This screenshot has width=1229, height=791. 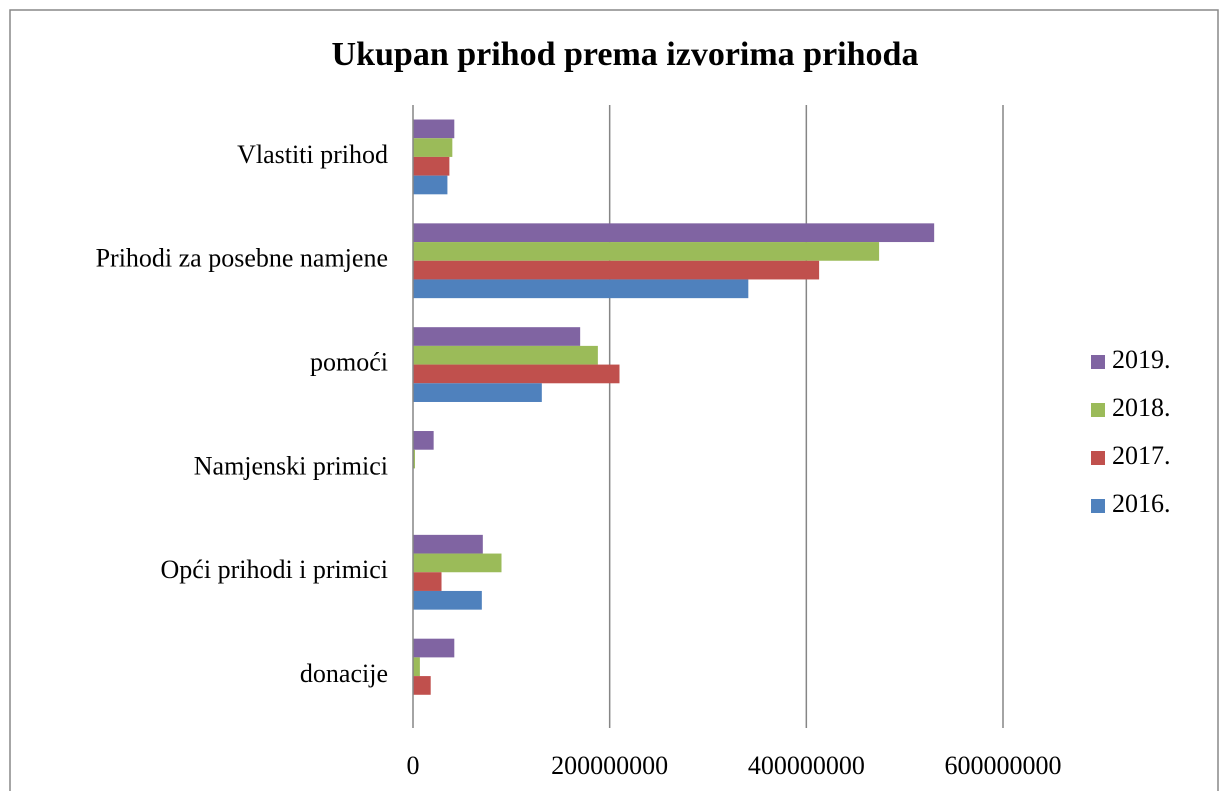 I want to click on y-tick-label: Namjenski primici, so click(x=291, y=465).